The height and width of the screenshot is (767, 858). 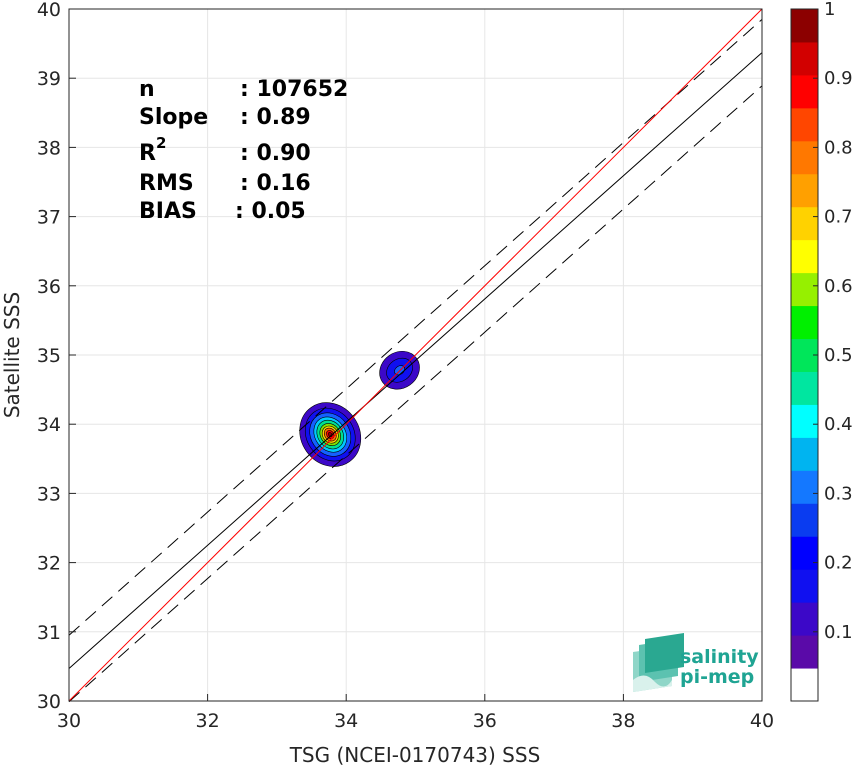 What do you see at coordinates (49, 425) in the screenshot?
I see `y-tick-label: 34` at bounding box center [49, 425].